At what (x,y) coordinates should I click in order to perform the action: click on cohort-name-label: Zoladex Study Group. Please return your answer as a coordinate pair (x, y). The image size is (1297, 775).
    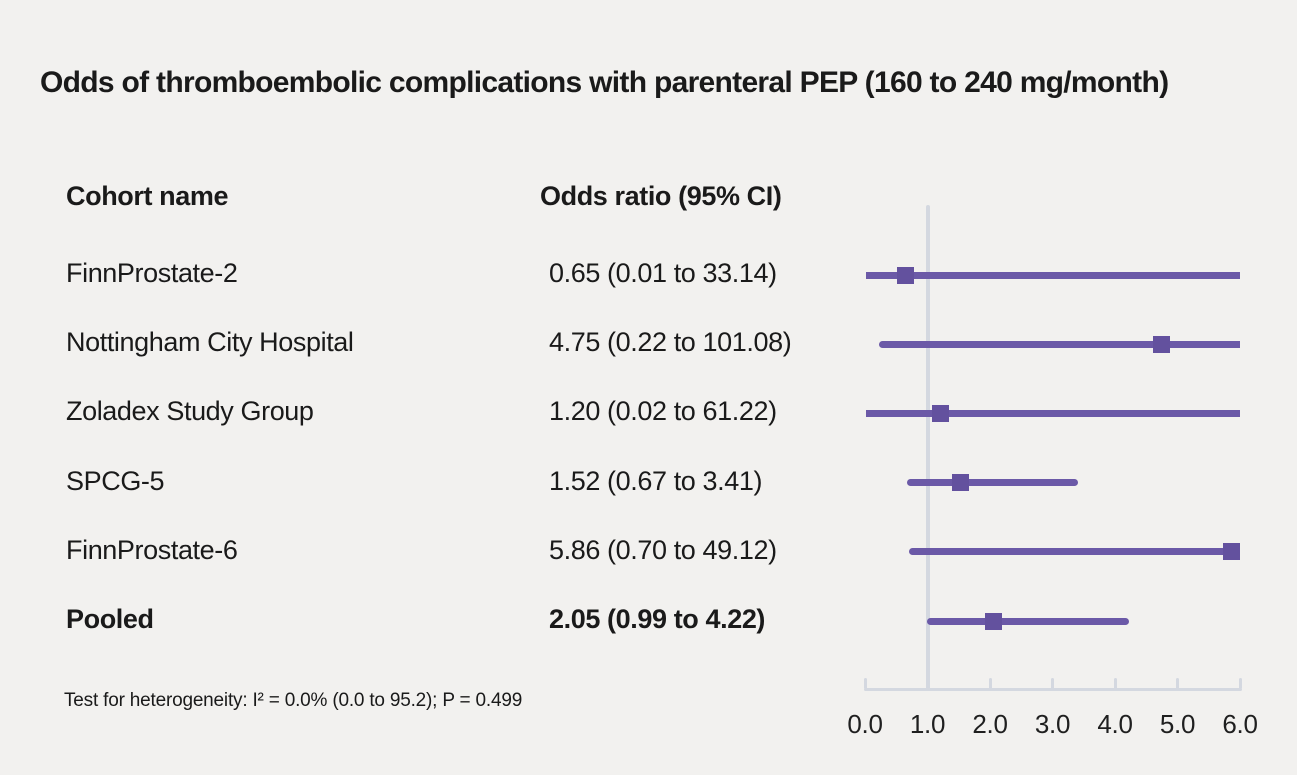
    Looking at the image, I should click on (190, 411).